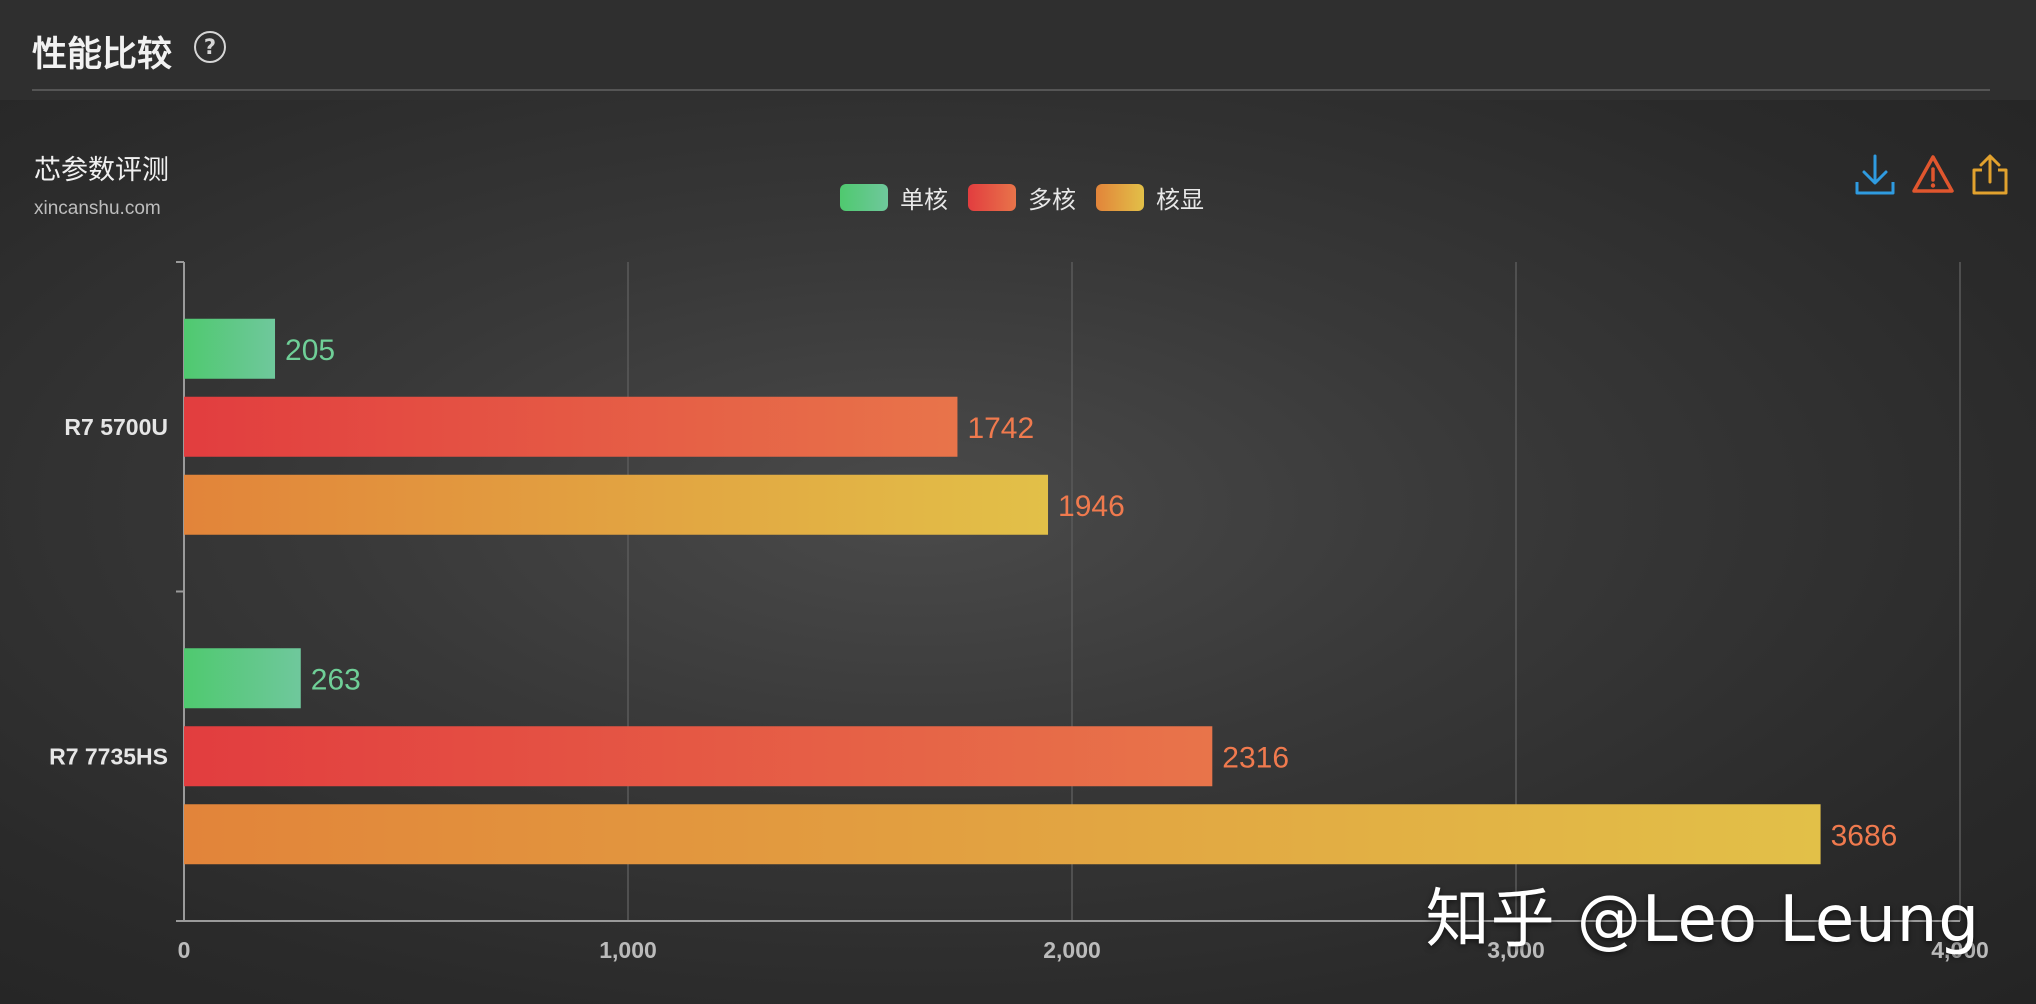  What do you see at coordinates (102, 55) in the screenshot?
I see `page-title: 性能比较` at bounding box center [102, 55].